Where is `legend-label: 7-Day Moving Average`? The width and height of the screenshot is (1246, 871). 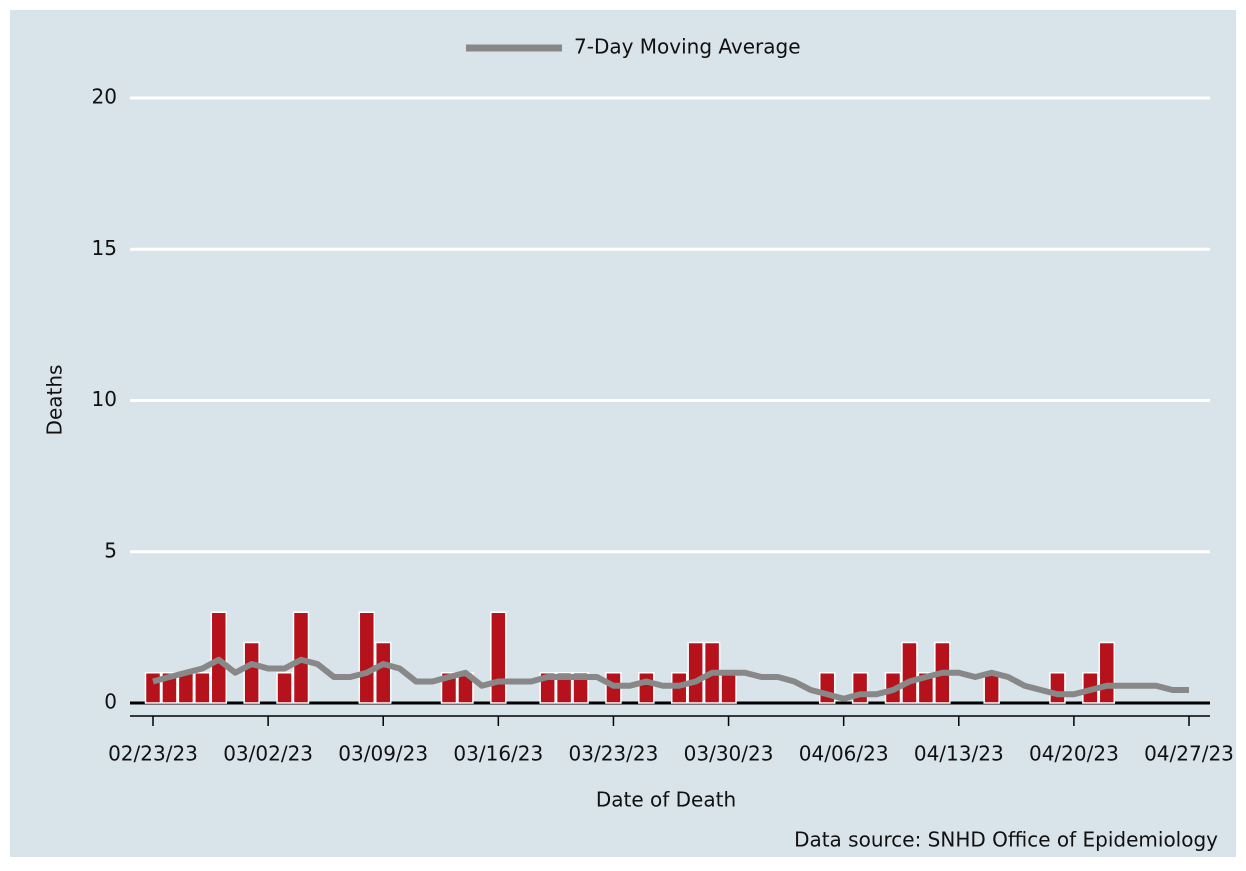 legend-label: 7-Day Moving Average is located at coordinates (687, 47).